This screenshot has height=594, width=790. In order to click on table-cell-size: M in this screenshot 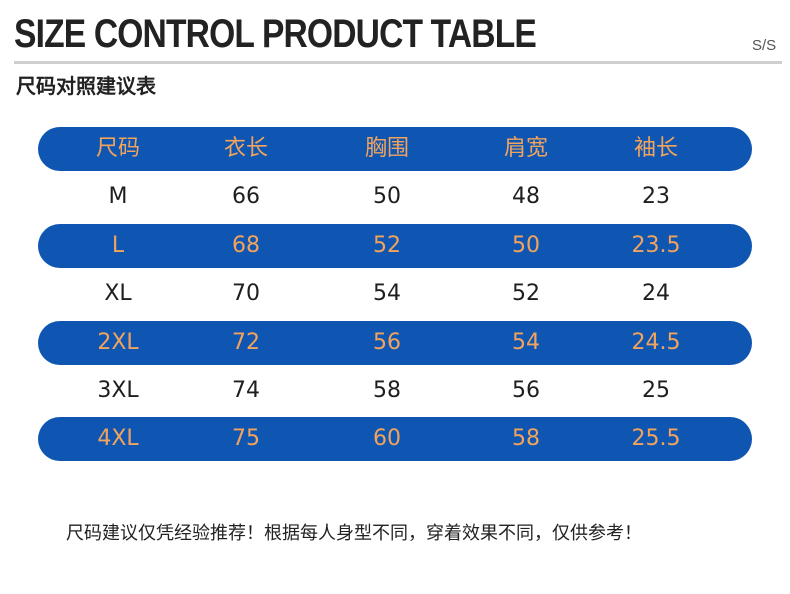, I will do `click(118, 196)`.